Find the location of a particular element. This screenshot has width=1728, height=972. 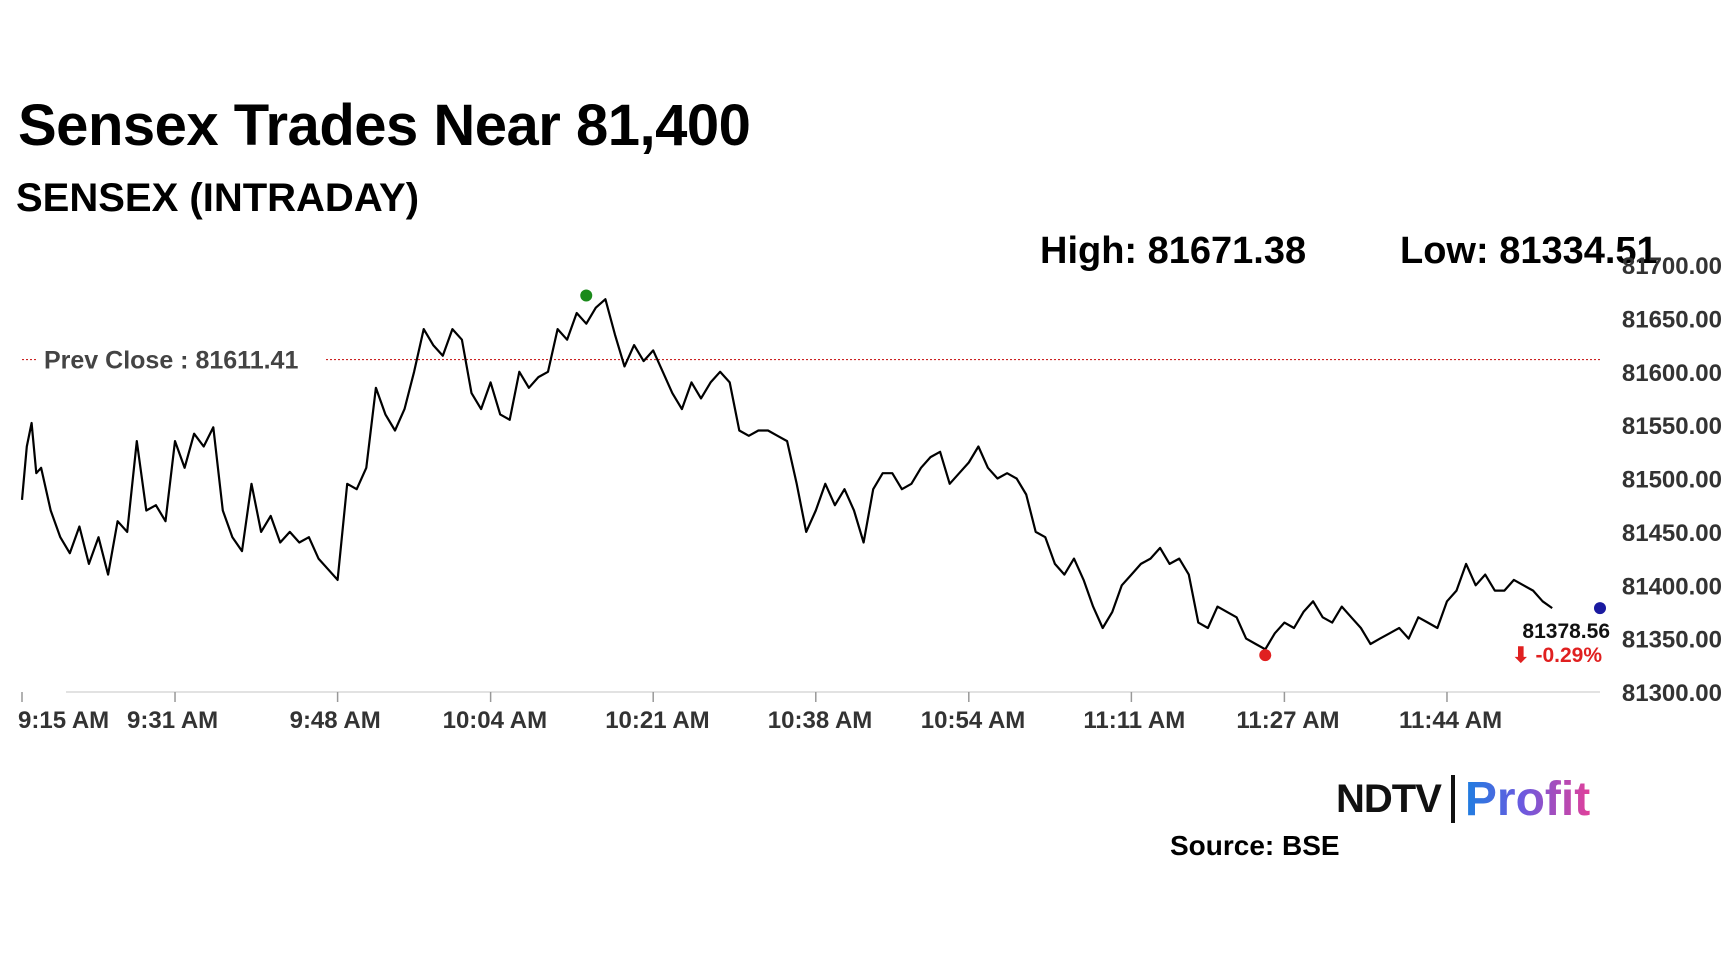

headline: Sensex Trades Near 81,400 is located at coordinates (384, 125).